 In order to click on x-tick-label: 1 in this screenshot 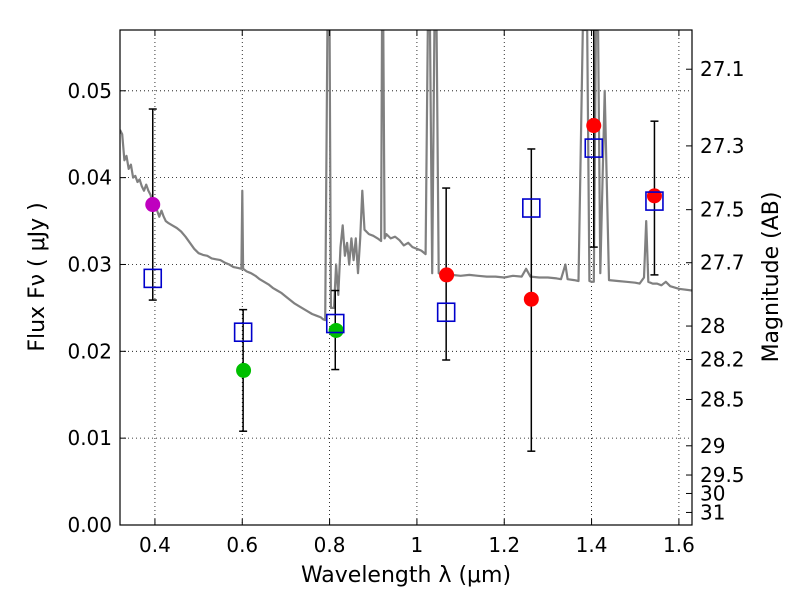, I will do `click(417, 545)`.